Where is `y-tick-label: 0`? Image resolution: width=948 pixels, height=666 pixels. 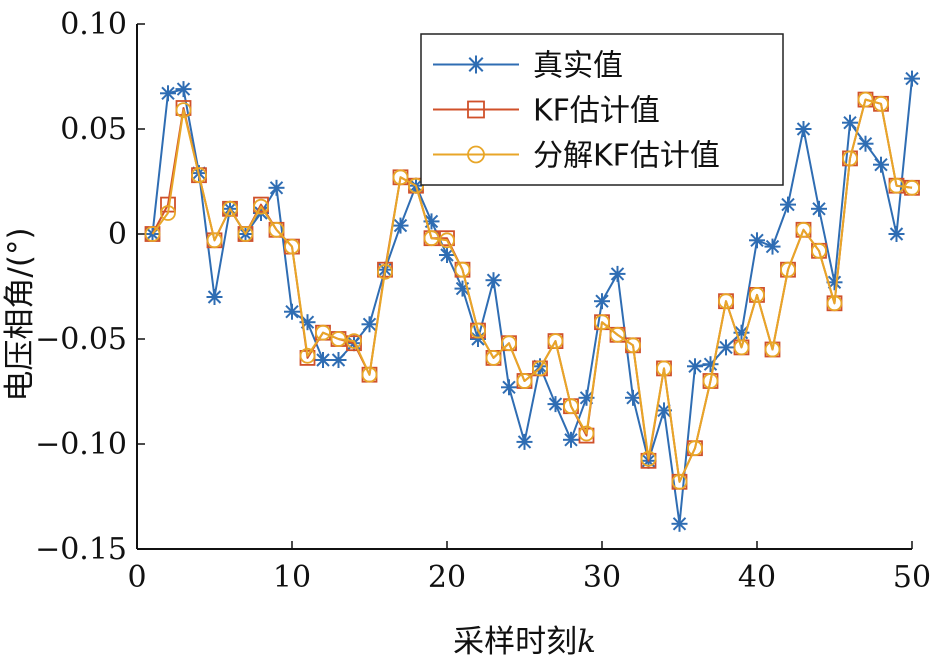
y-tick-label: 0 is located at coordinates (117, 234).